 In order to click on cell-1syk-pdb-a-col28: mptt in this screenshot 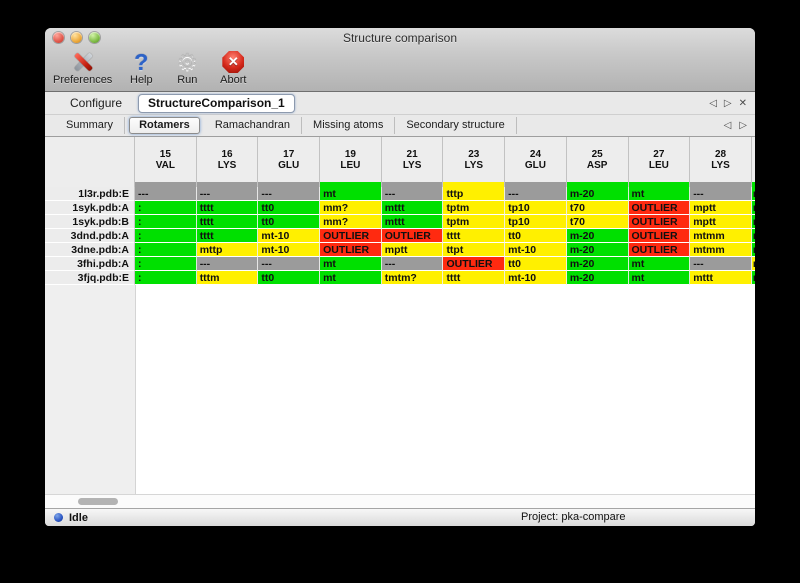, I will do `click(721, 208)`.